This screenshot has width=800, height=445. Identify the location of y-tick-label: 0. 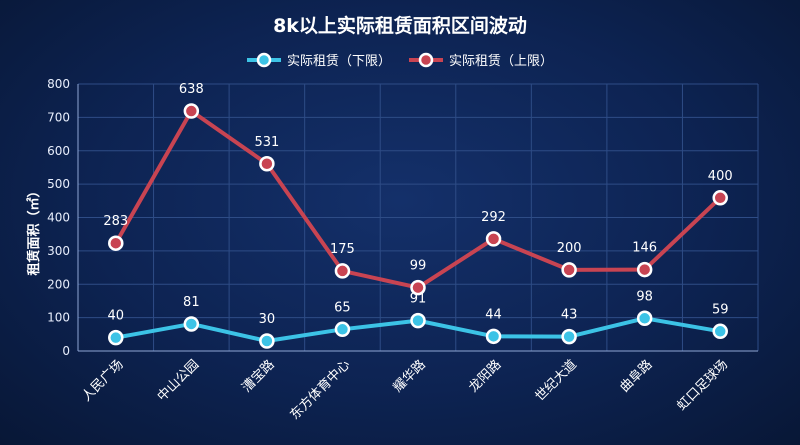
(66, 351).